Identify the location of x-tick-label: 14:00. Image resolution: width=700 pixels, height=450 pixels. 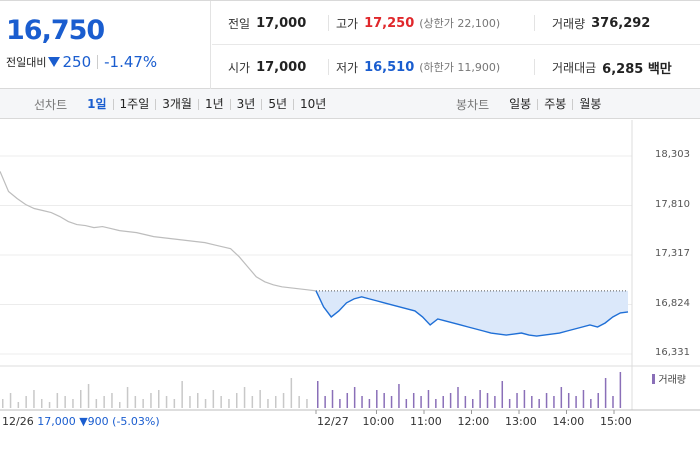
(568, 421).